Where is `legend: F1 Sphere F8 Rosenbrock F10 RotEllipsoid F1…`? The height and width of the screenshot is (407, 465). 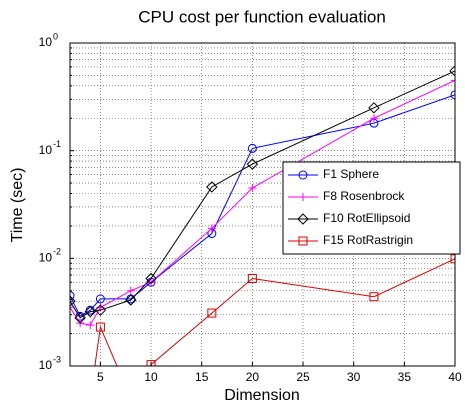 legend: F1 Sphere F8 Rosenbrock F10 RotEllipsoid F1… is located at coordinates (371, 208).